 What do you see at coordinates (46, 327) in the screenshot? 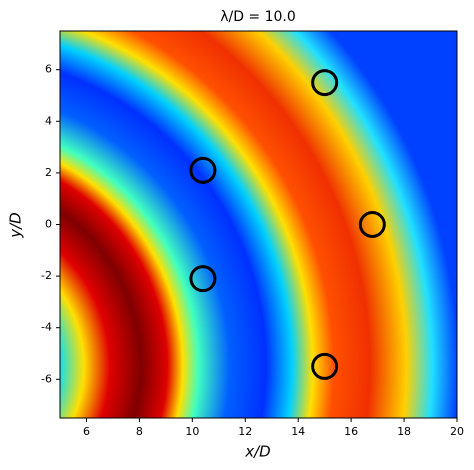
I see `y-tick-label: -4` at bounding box center [46, 327].